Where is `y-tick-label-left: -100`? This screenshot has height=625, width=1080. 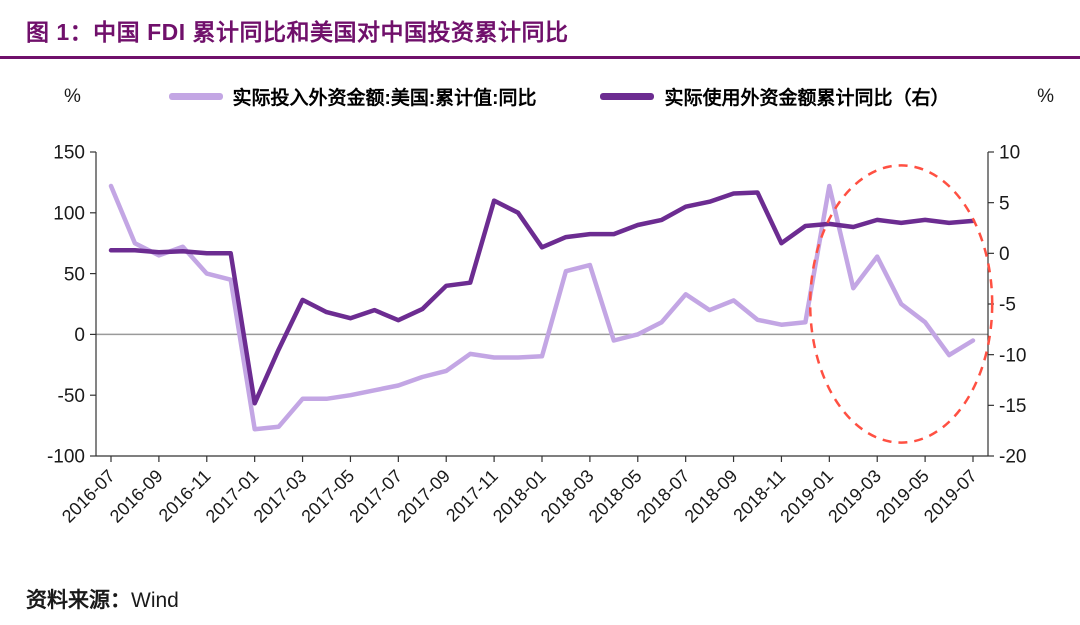
y-tick-label-left: -100 is located at coordinates (66, 457).